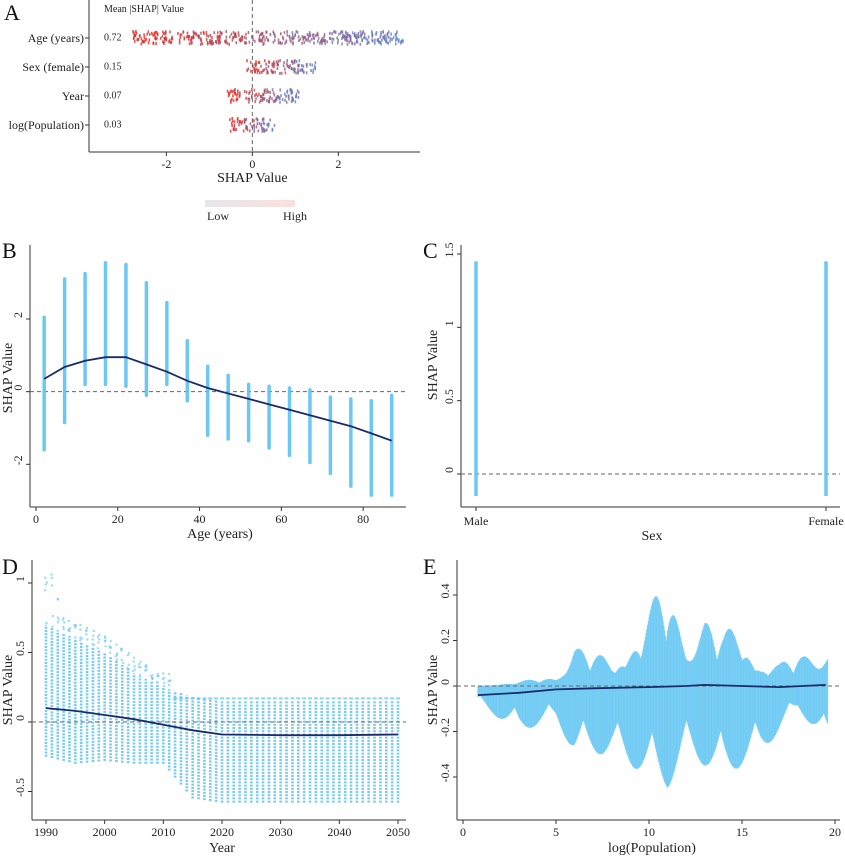  What do you see at coordinates (166, 164) in the screenshot?
I see `x-tick-label: -2` at bounding box center [166, 164].